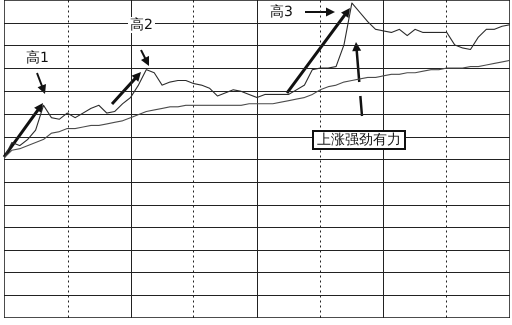  Describe the element at coordinates (281, 12) in the screenshot. I see `annotation: 高3` at that location.